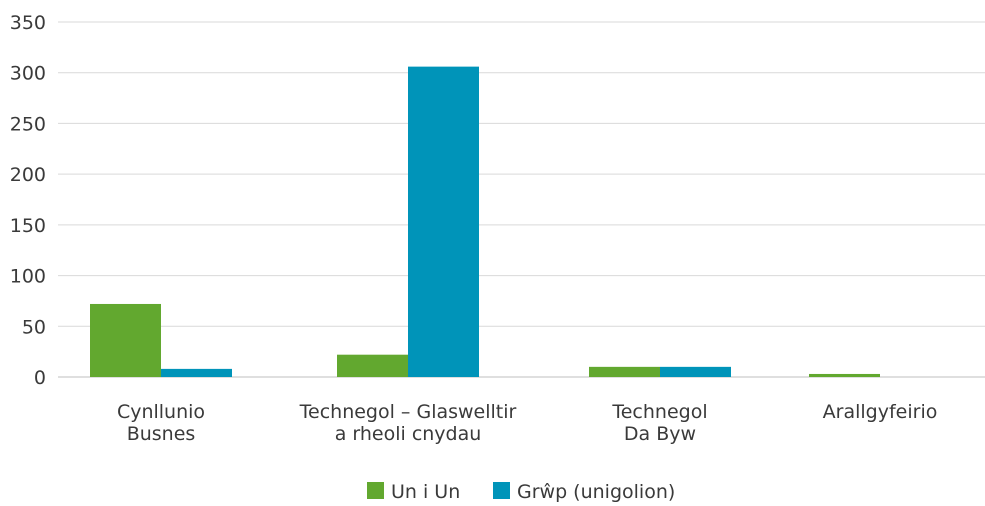 This screenshot has height=506, width=985. What do you see at coordinates (161, 412) in the screenshot?
I see `x-category-label: Cynllunio` at bounding box center [161, 412].